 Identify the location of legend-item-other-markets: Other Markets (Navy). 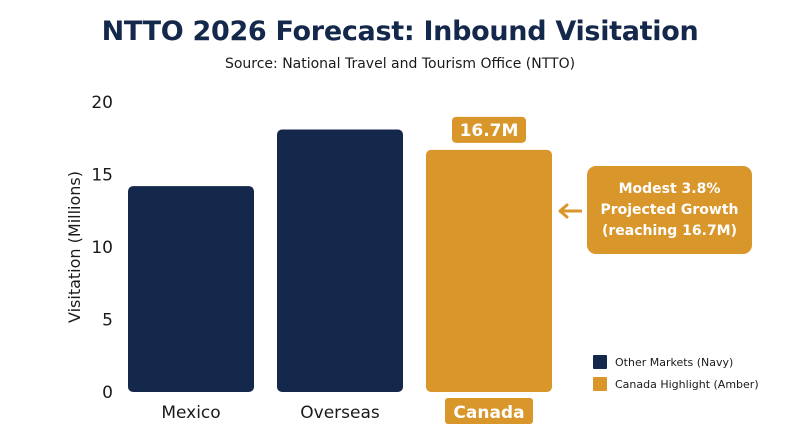
(676, 362).